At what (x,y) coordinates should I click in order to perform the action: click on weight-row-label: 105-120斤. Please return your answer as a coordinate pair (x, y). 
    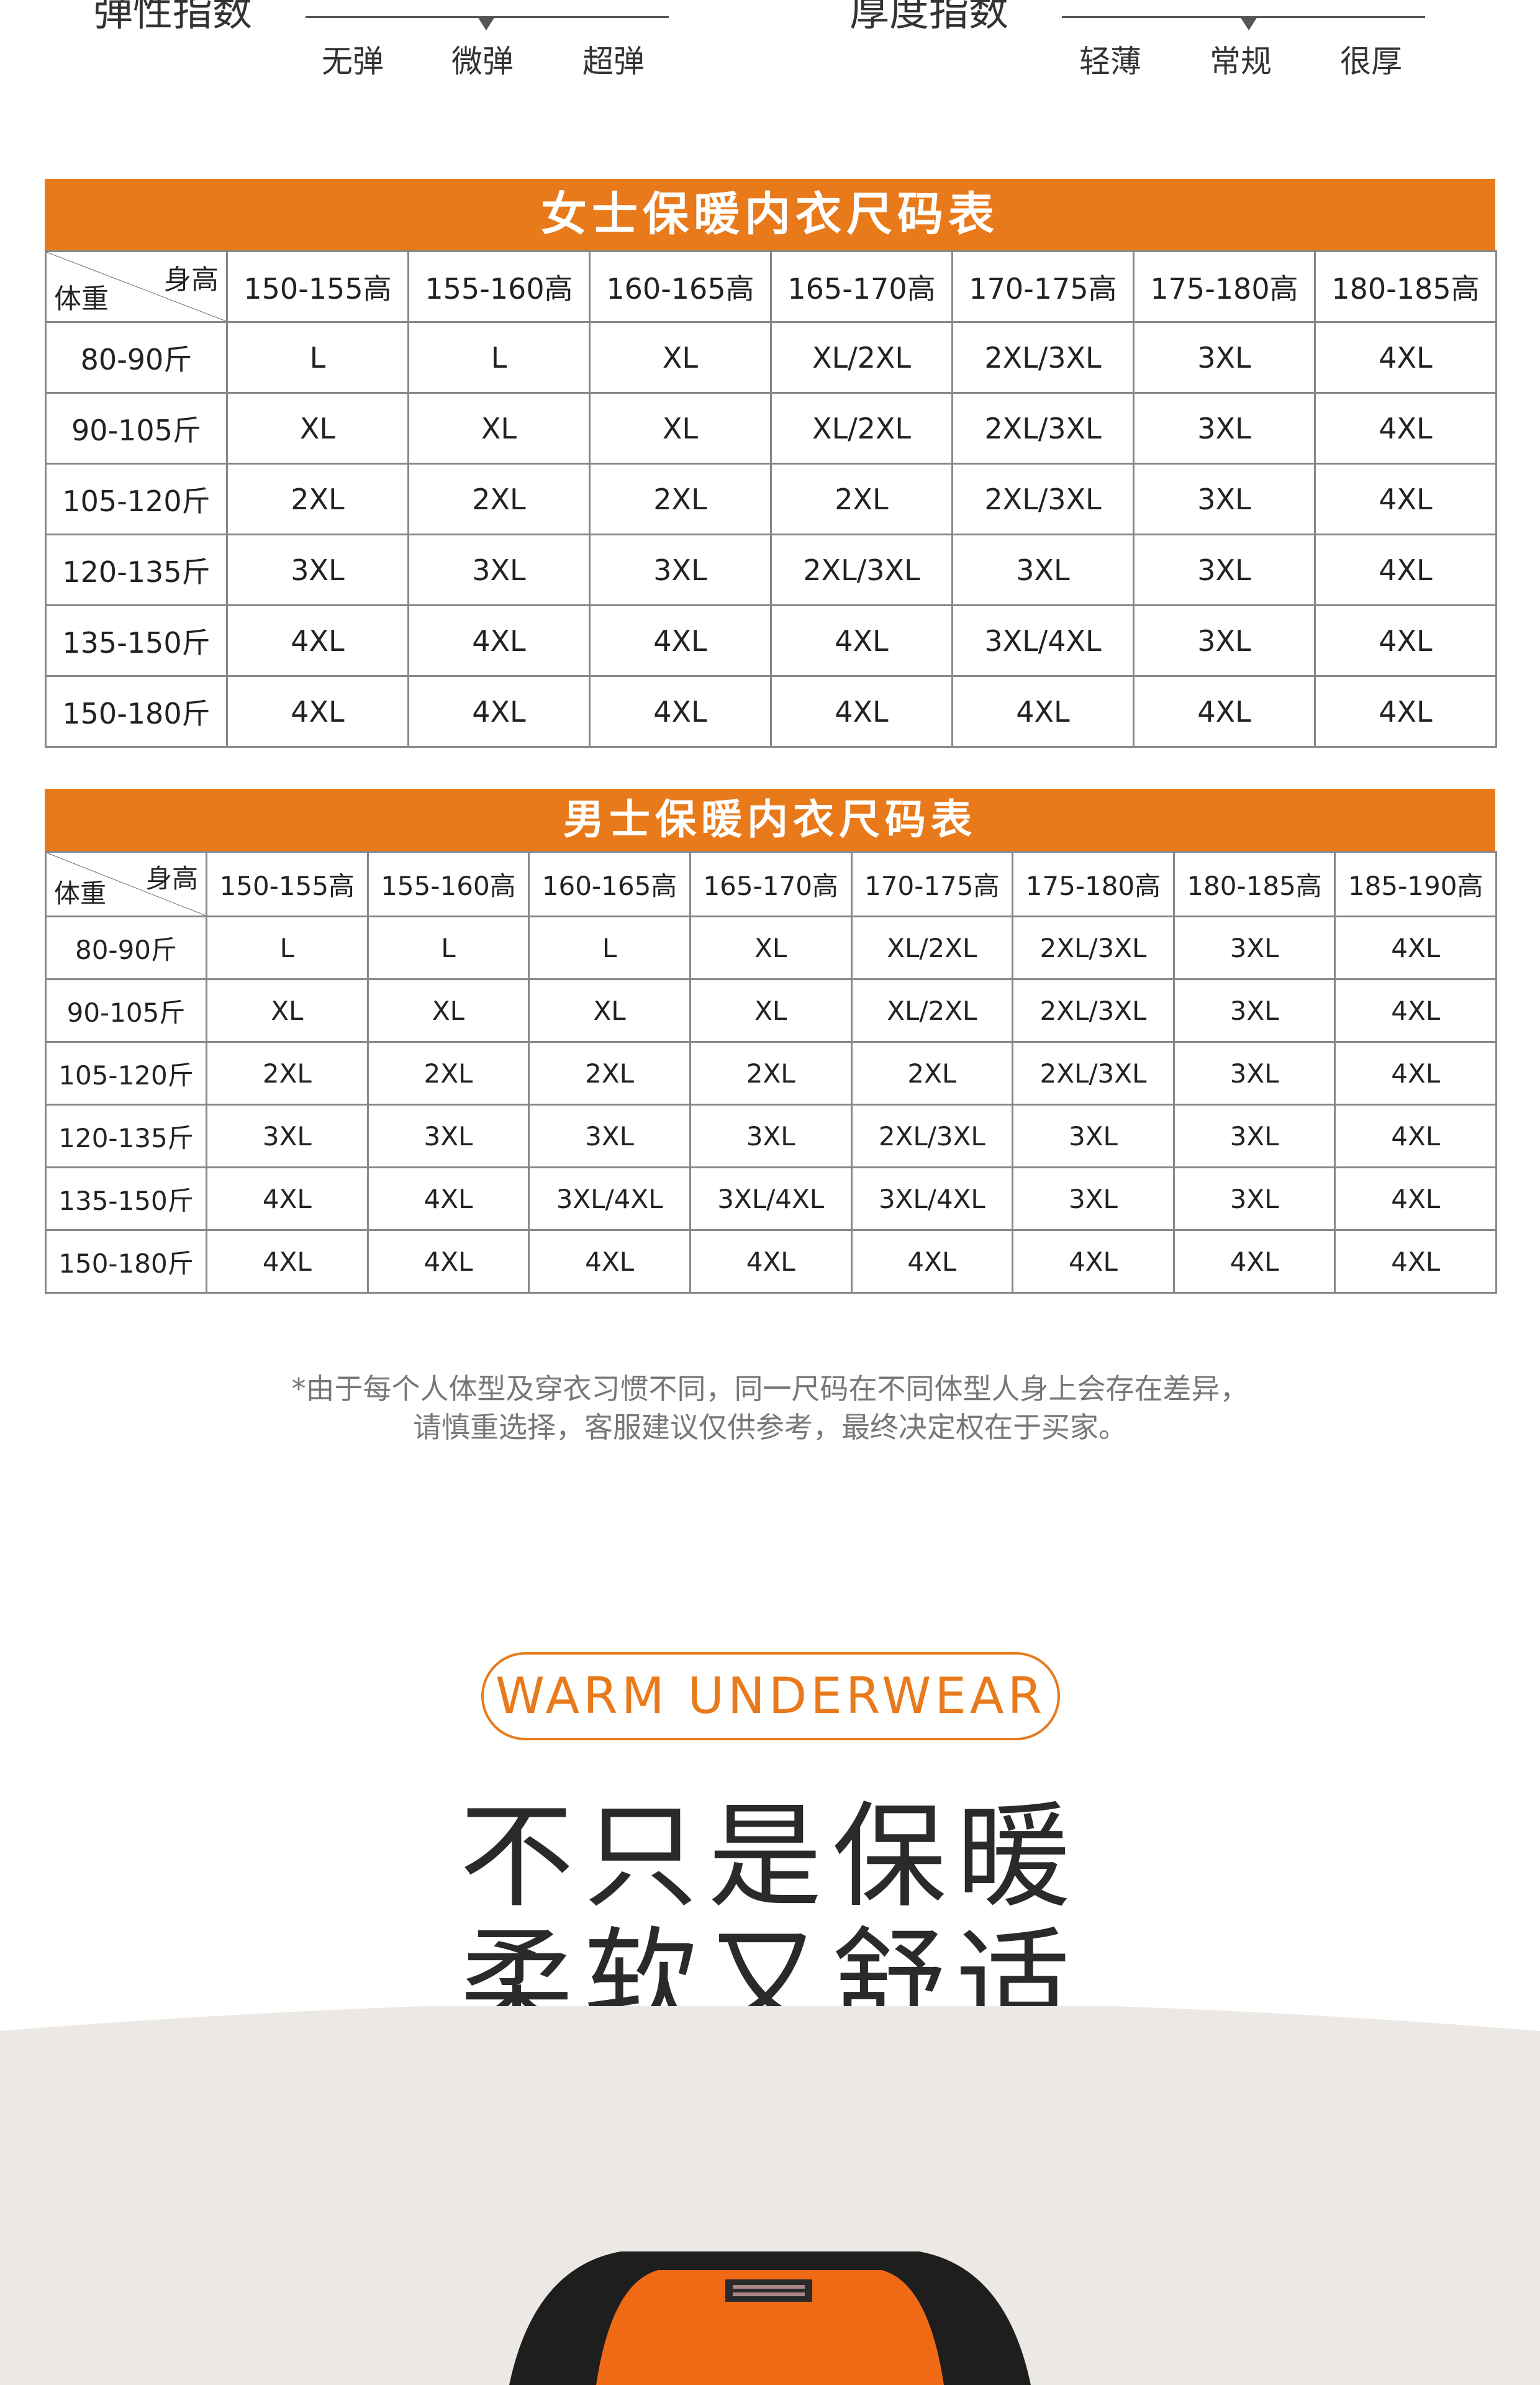
    Looking at the image, I should click on (126, 1073).